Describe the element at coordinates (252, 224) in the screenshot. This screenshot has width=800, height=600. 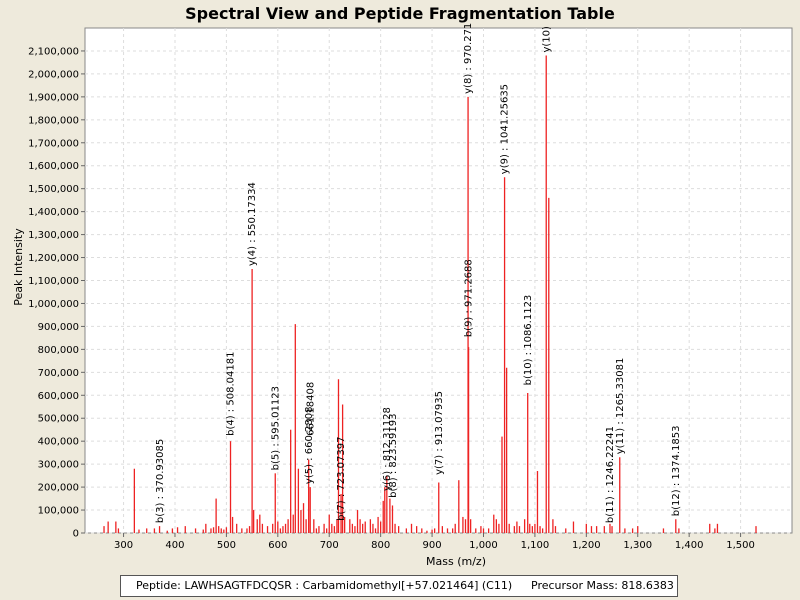
I see `fragment-label: y(4) : 550.17334` at that location.